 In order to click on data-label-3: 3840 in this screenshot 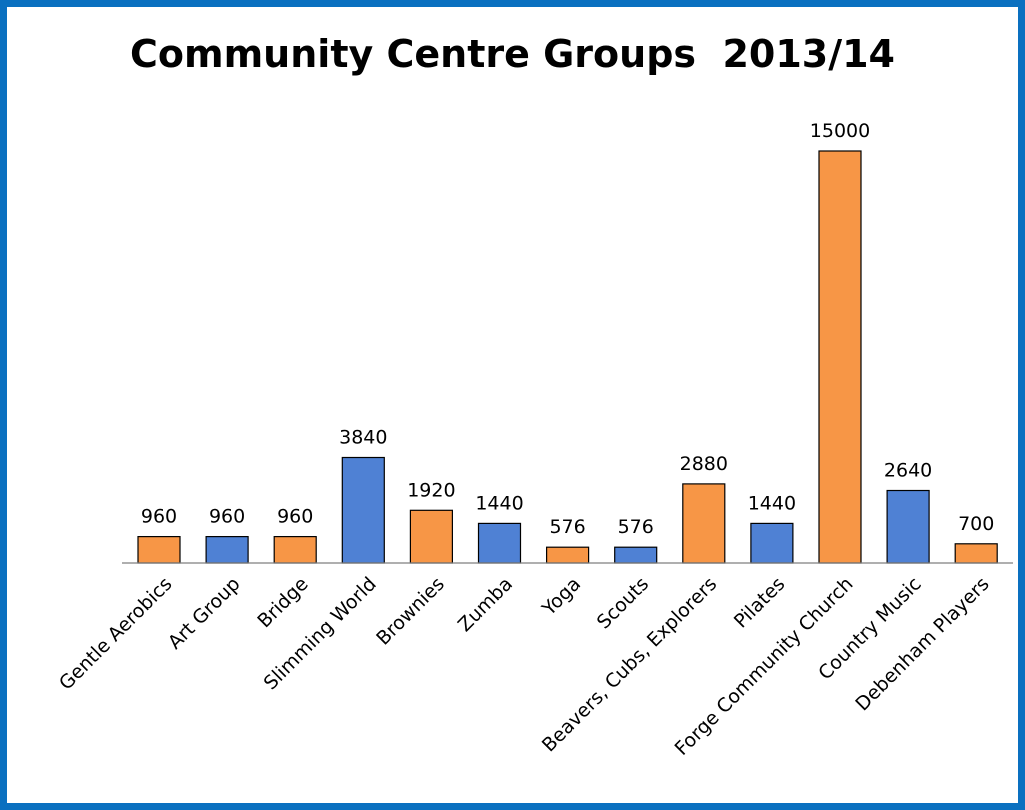, I will do `click(363, 438)`.